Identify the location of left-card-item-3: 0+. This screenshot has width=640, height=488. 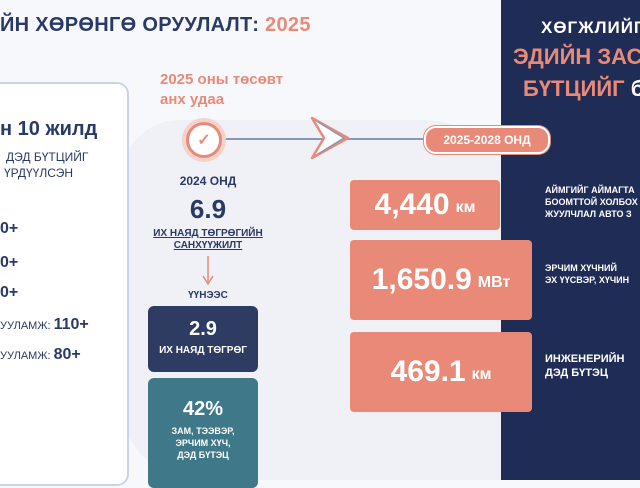
(9, 292).